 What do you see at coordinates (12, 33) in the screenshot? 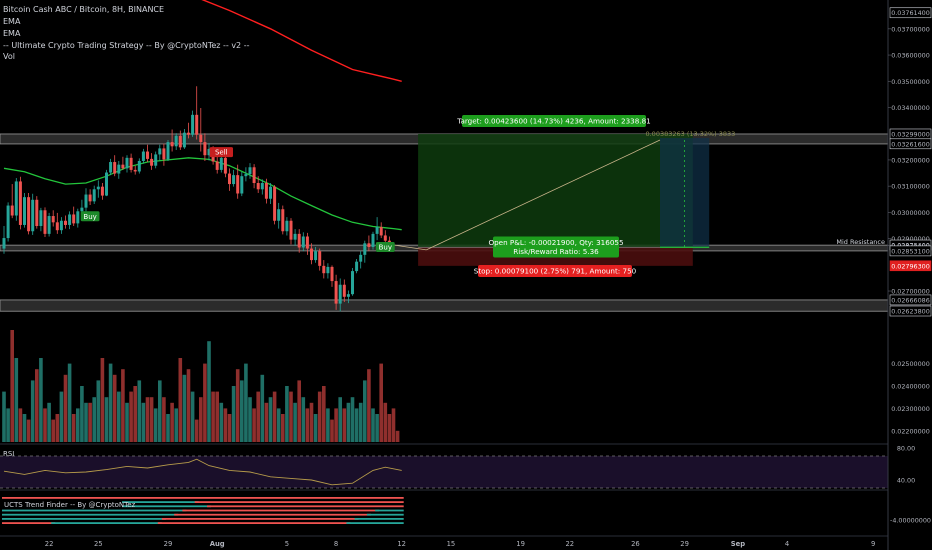
I see `legend-ema-slow: EMA` at bounding box center [12, 33].